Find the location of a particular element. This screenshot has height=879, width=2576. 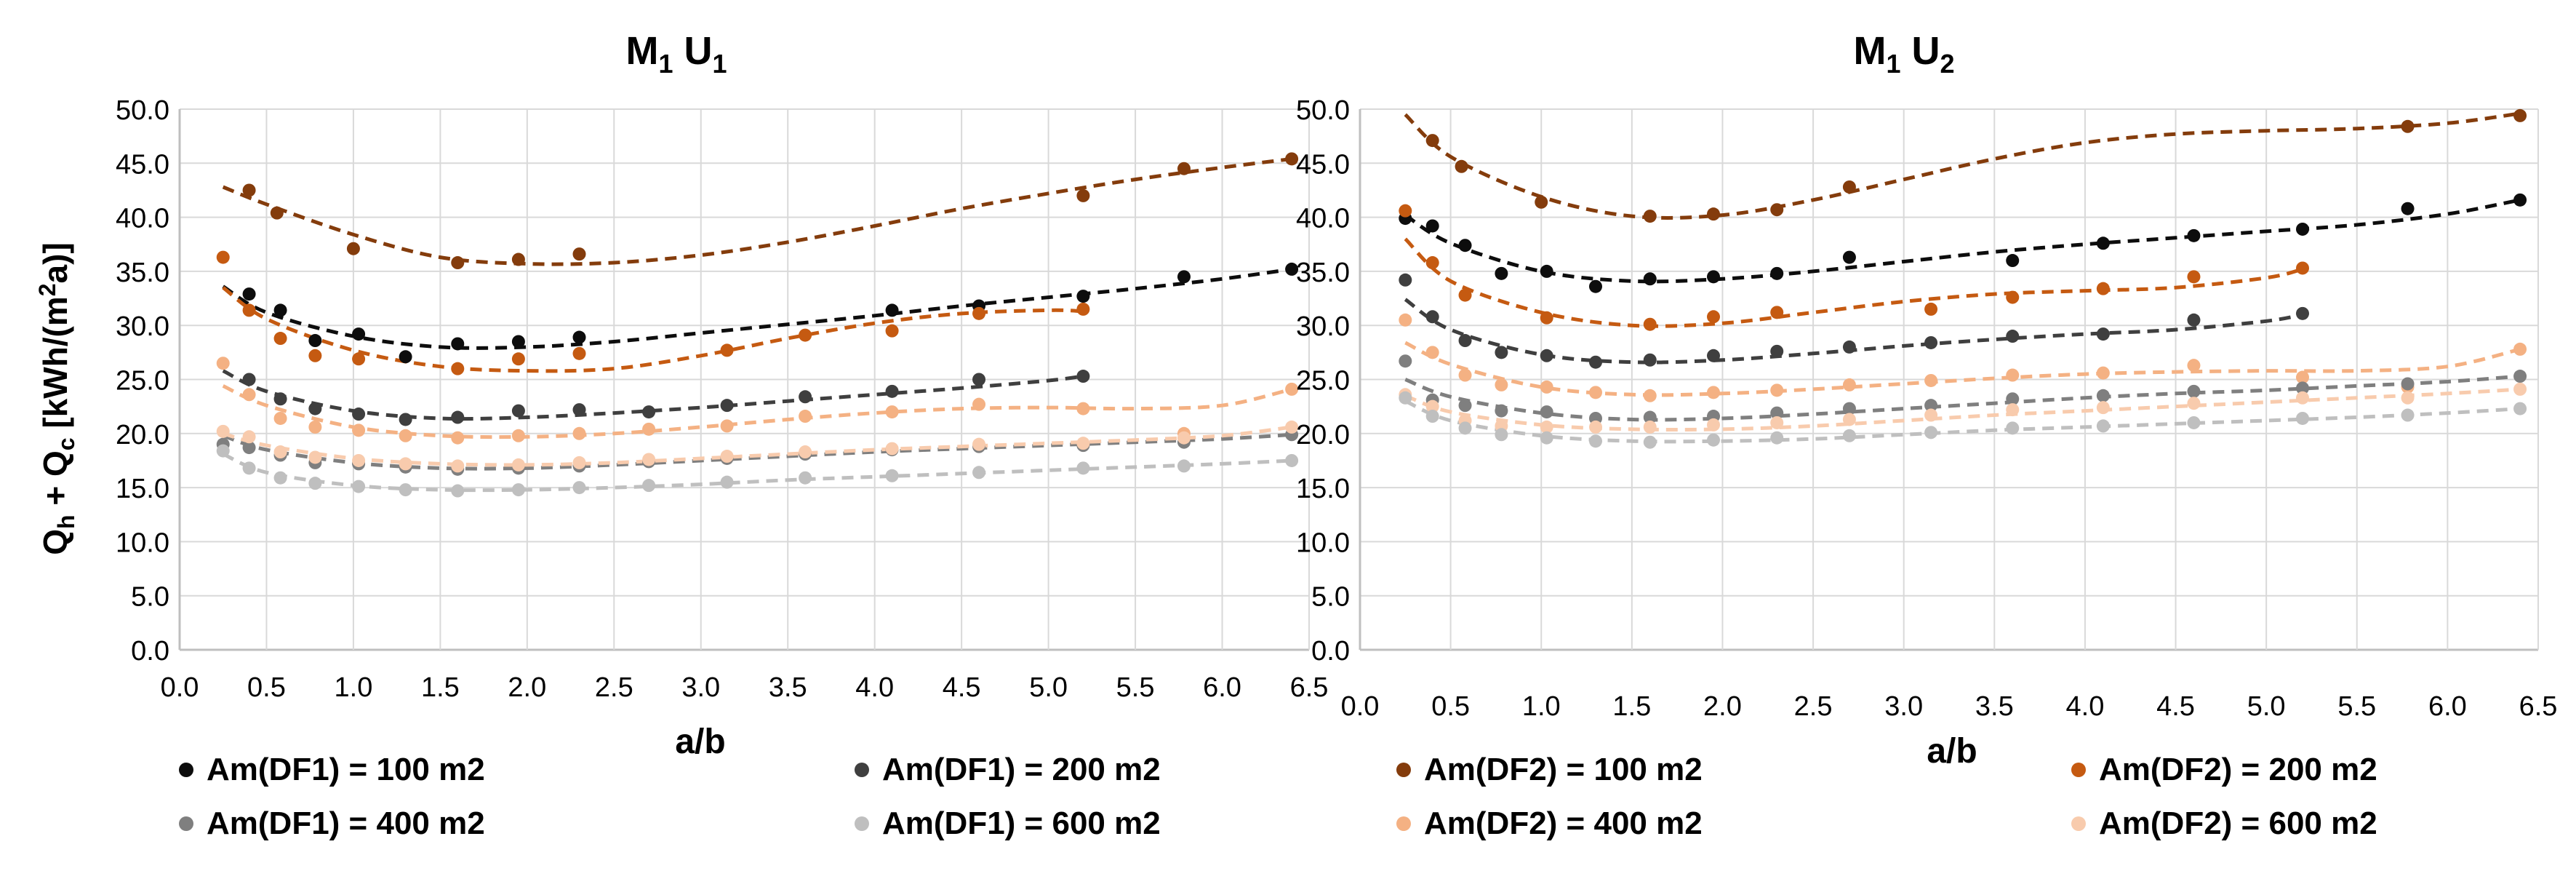

y-label-unit-1: [kWh/(m is located at coordinates (55, 366).